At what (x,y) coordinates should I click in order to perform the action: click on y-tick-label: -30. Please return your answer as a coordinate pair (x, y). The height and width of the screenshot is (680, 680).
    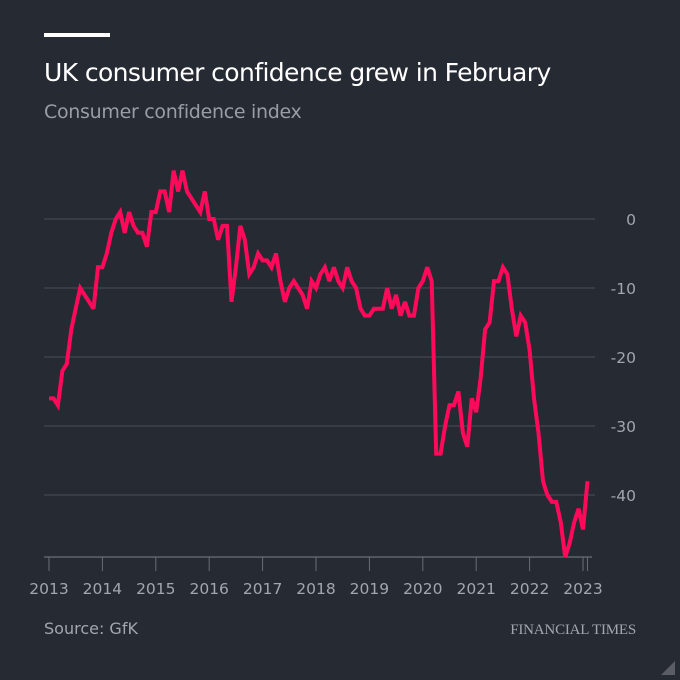
    Looking at the image, I should click on (623, 427).